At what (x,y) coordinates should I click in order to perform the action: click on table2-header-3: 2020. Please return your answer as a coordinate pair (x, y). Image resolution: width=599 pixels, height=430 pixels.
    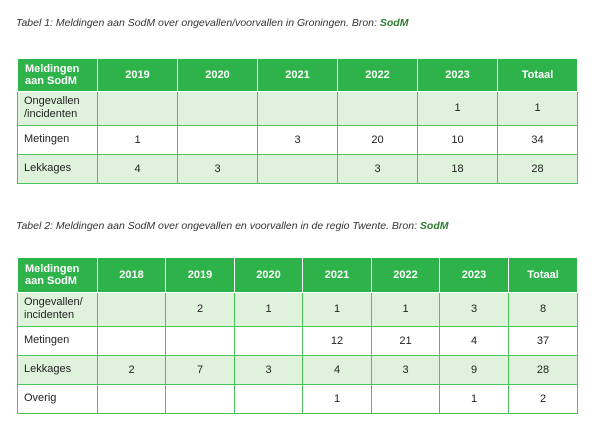
    Looking at the image, I should click on (268, 275).